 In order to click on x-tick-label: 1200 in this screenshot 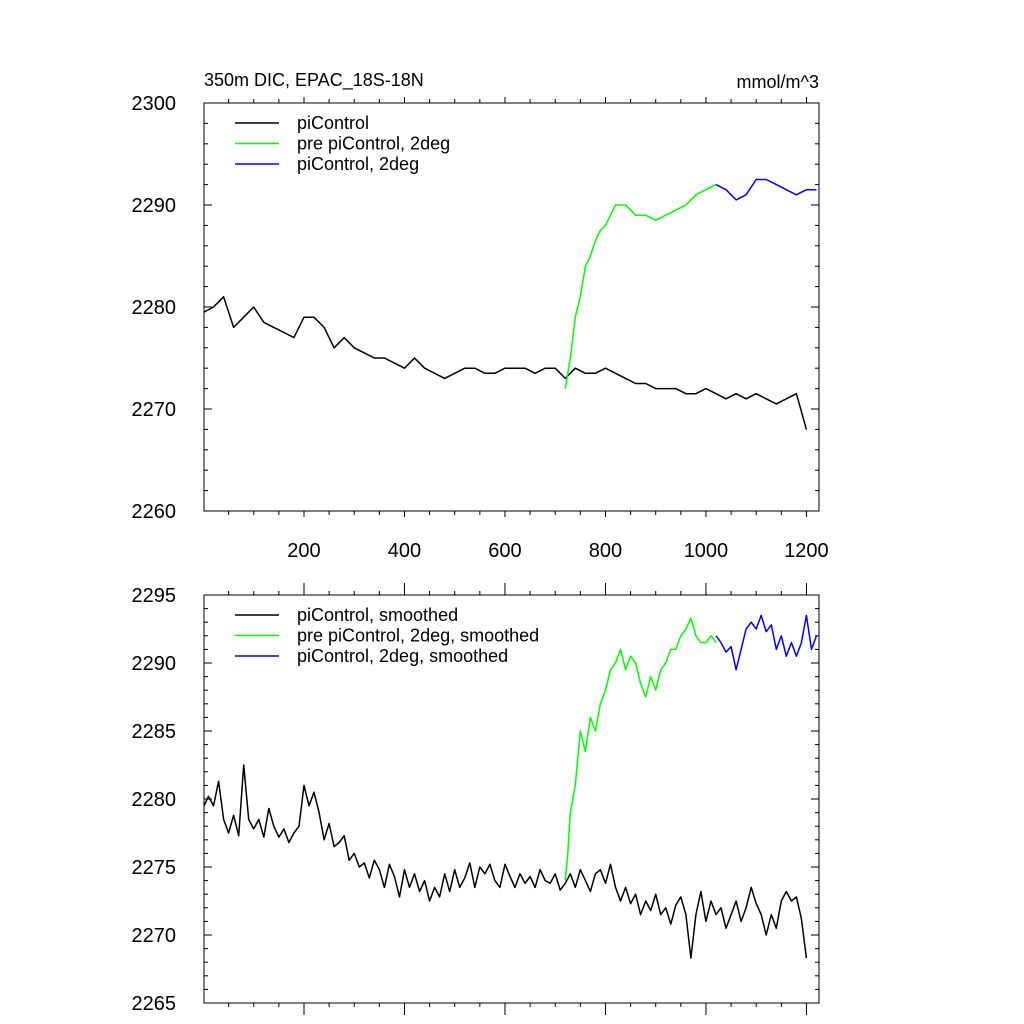, I will do `click(806, 551)`.